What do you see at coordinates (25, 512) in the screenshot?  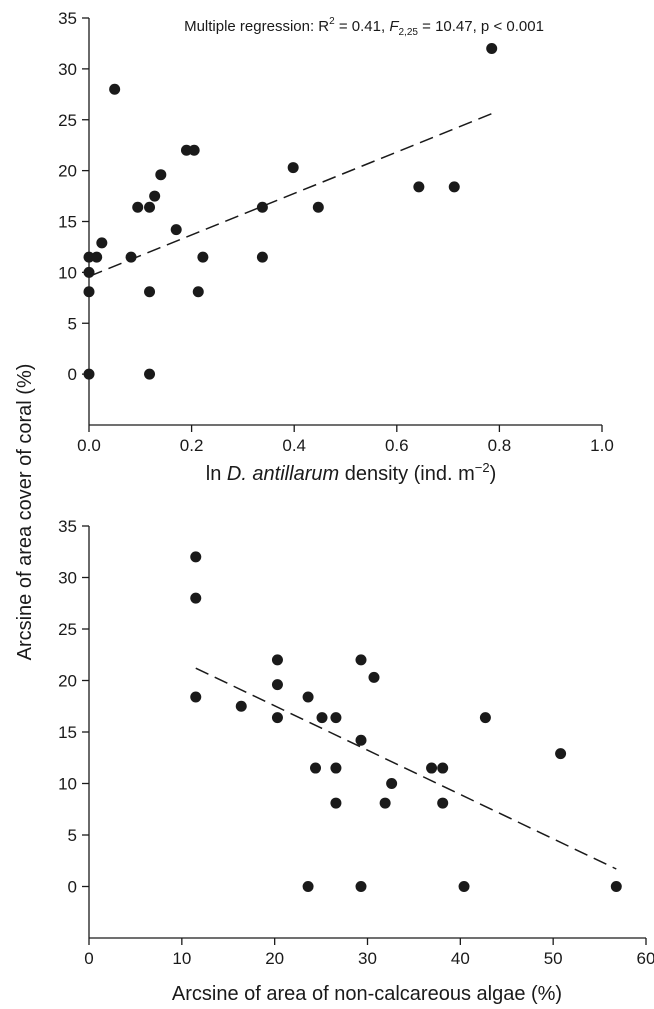 I see `shared-y-axis-title: Arcsine of area cover of coral (%)` at bounding box center [25, 512].